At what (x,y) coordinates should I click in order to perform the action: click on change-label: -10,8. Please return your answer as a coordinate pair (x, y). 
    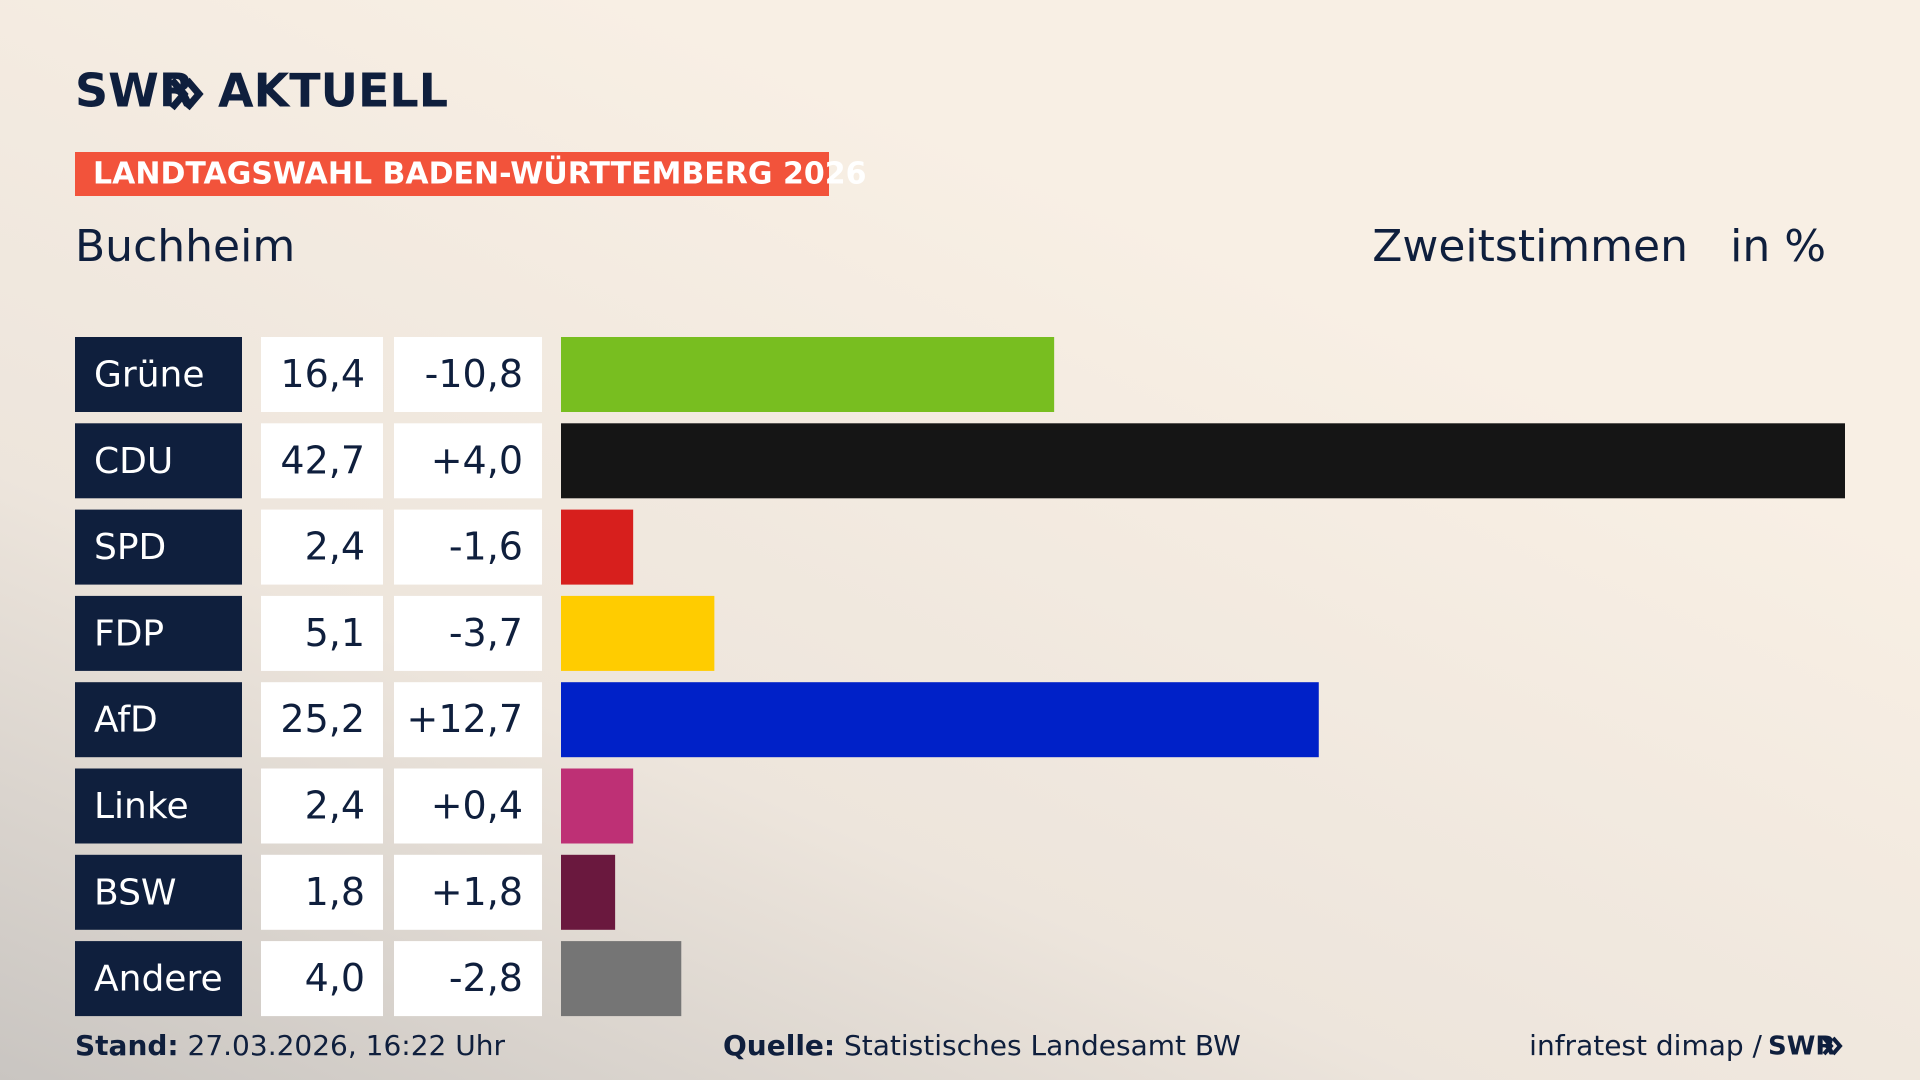
    Looking at the image, I should click on (474, 374).